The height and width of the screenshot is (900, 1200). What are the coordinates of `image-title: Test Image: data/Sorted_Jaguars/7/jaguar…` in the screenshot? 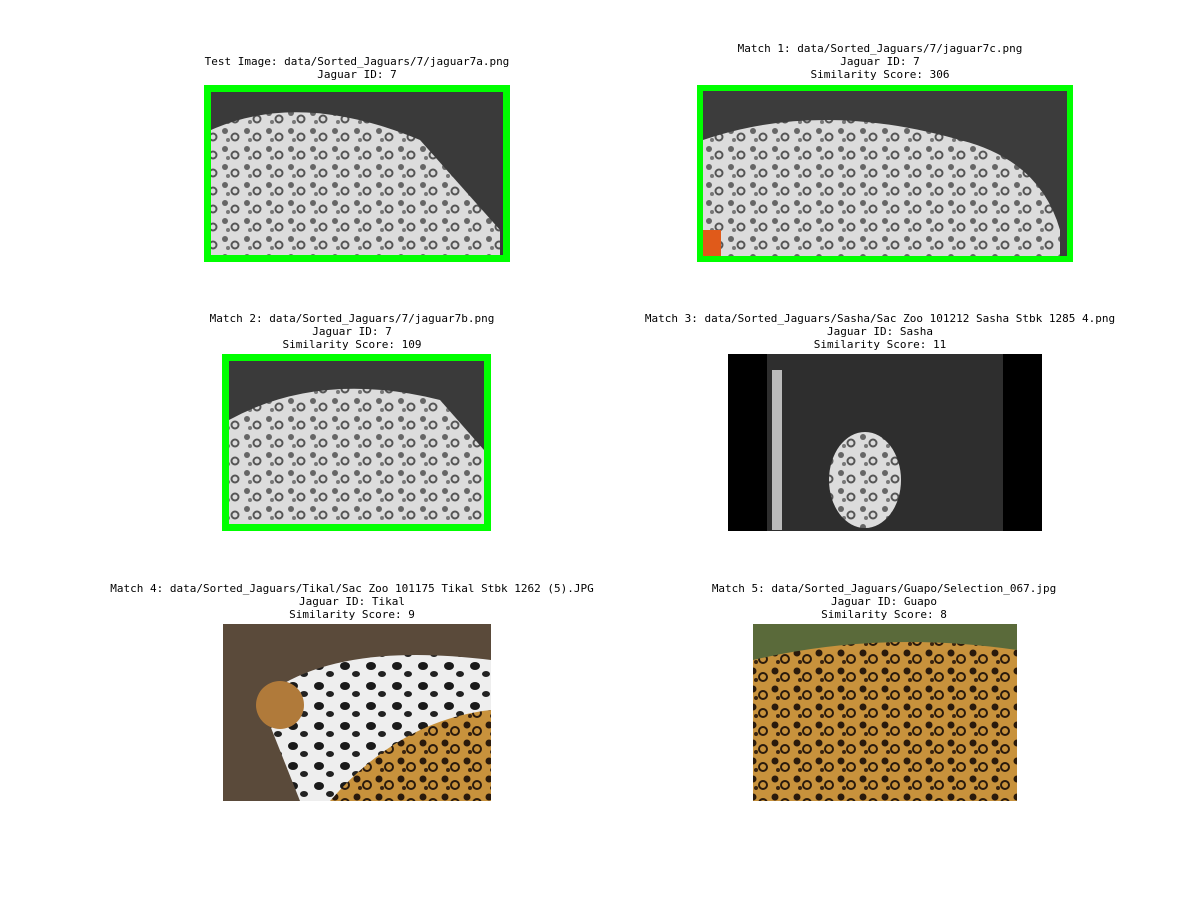 It's located at (357, 61).